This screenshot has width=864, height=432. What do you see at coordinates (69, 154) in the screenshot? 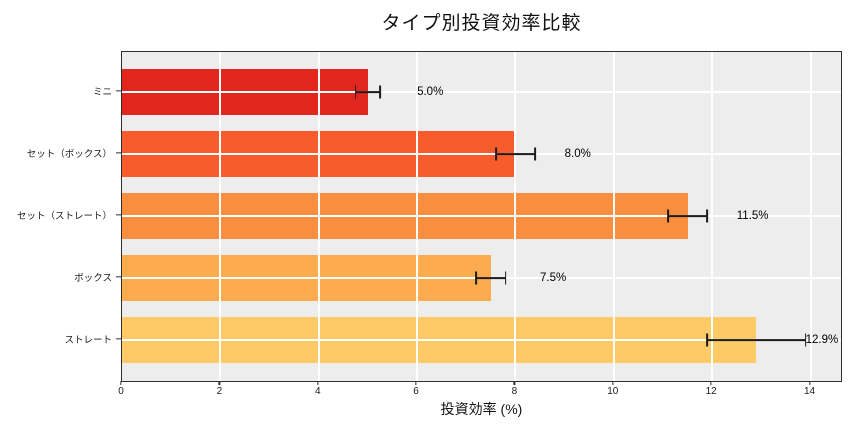
I see `y-axis-label: セット（ボックス）` at bounding box center [69, 154].